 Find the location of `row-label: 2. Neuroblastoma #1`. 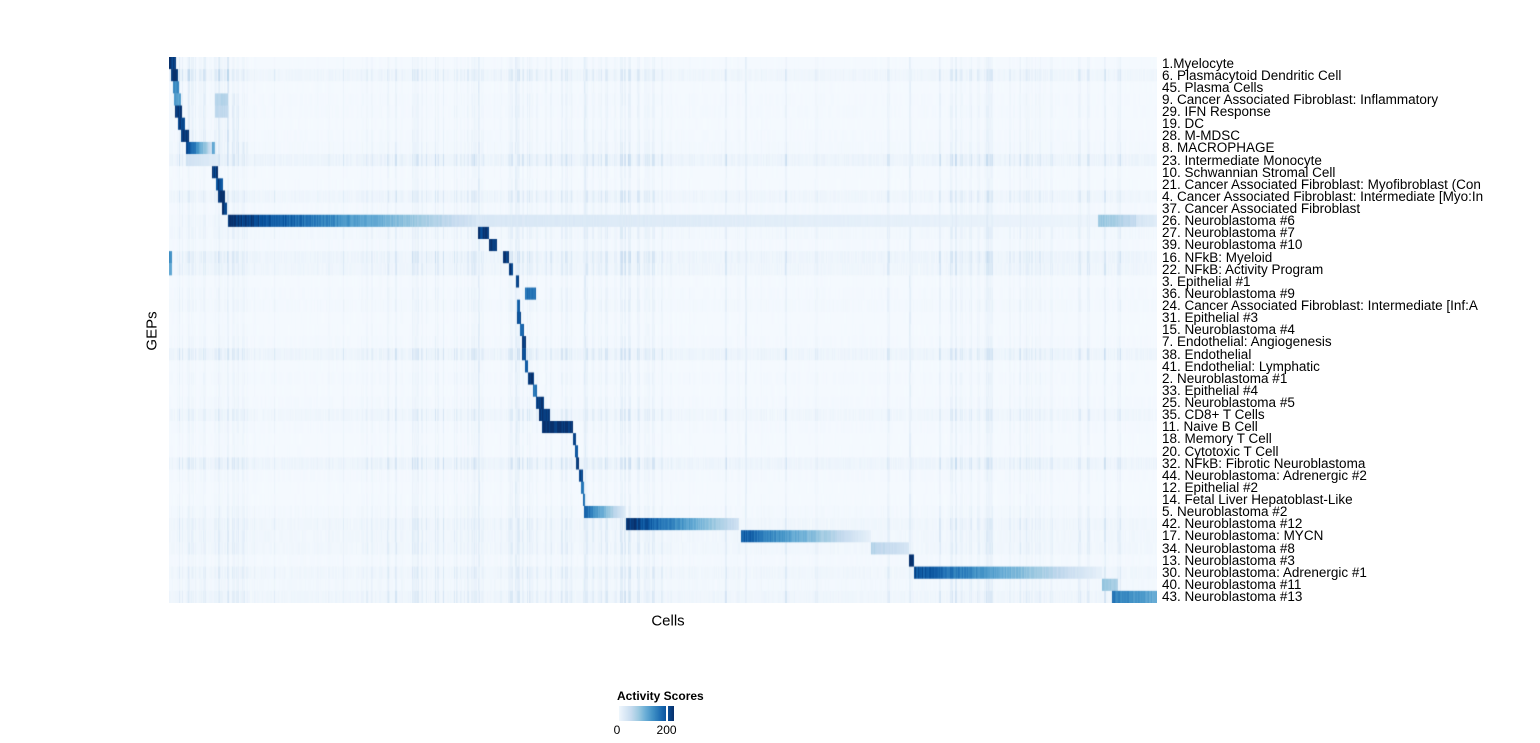

row-label: 2. Neuroblastoma #1 is located at coordinates (1225, 378).